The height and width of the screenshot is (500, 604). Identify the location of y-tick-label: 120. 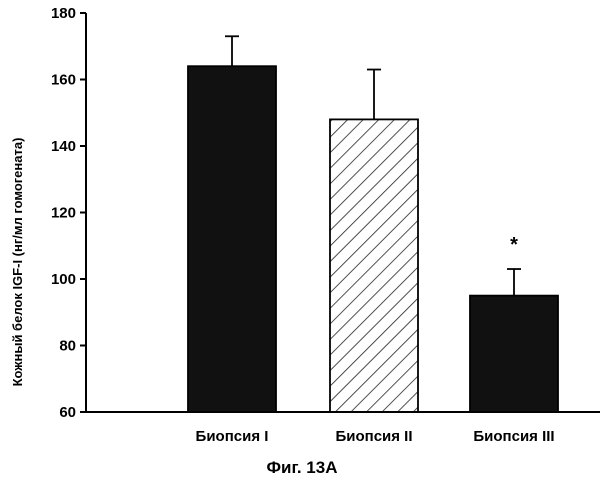
(63, 213).